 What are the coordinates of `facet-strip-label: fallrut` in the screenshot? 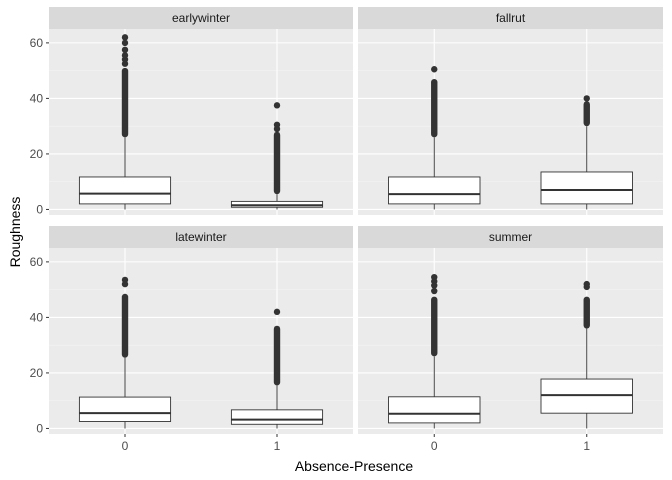 It's located at (511, 18).